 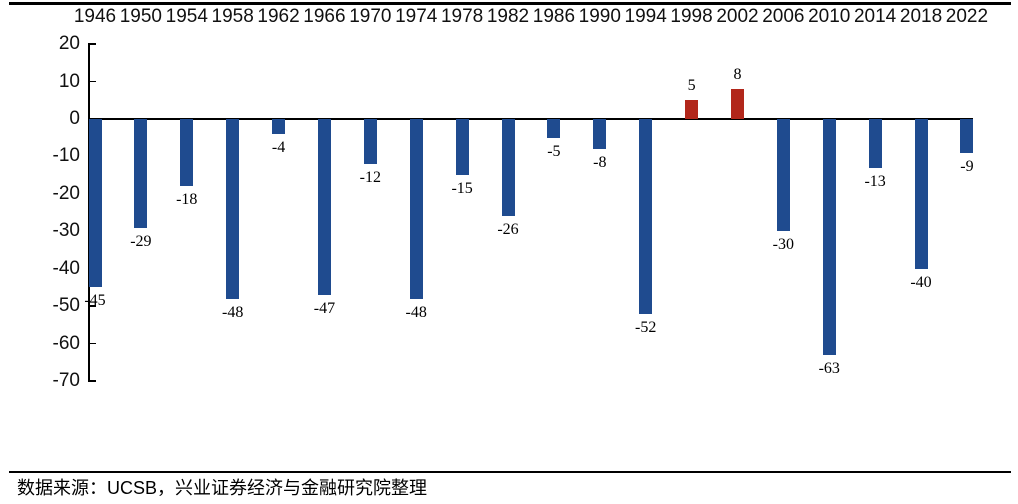 I want to click on x-axis-label: 1970, so click(x=370, y=16).